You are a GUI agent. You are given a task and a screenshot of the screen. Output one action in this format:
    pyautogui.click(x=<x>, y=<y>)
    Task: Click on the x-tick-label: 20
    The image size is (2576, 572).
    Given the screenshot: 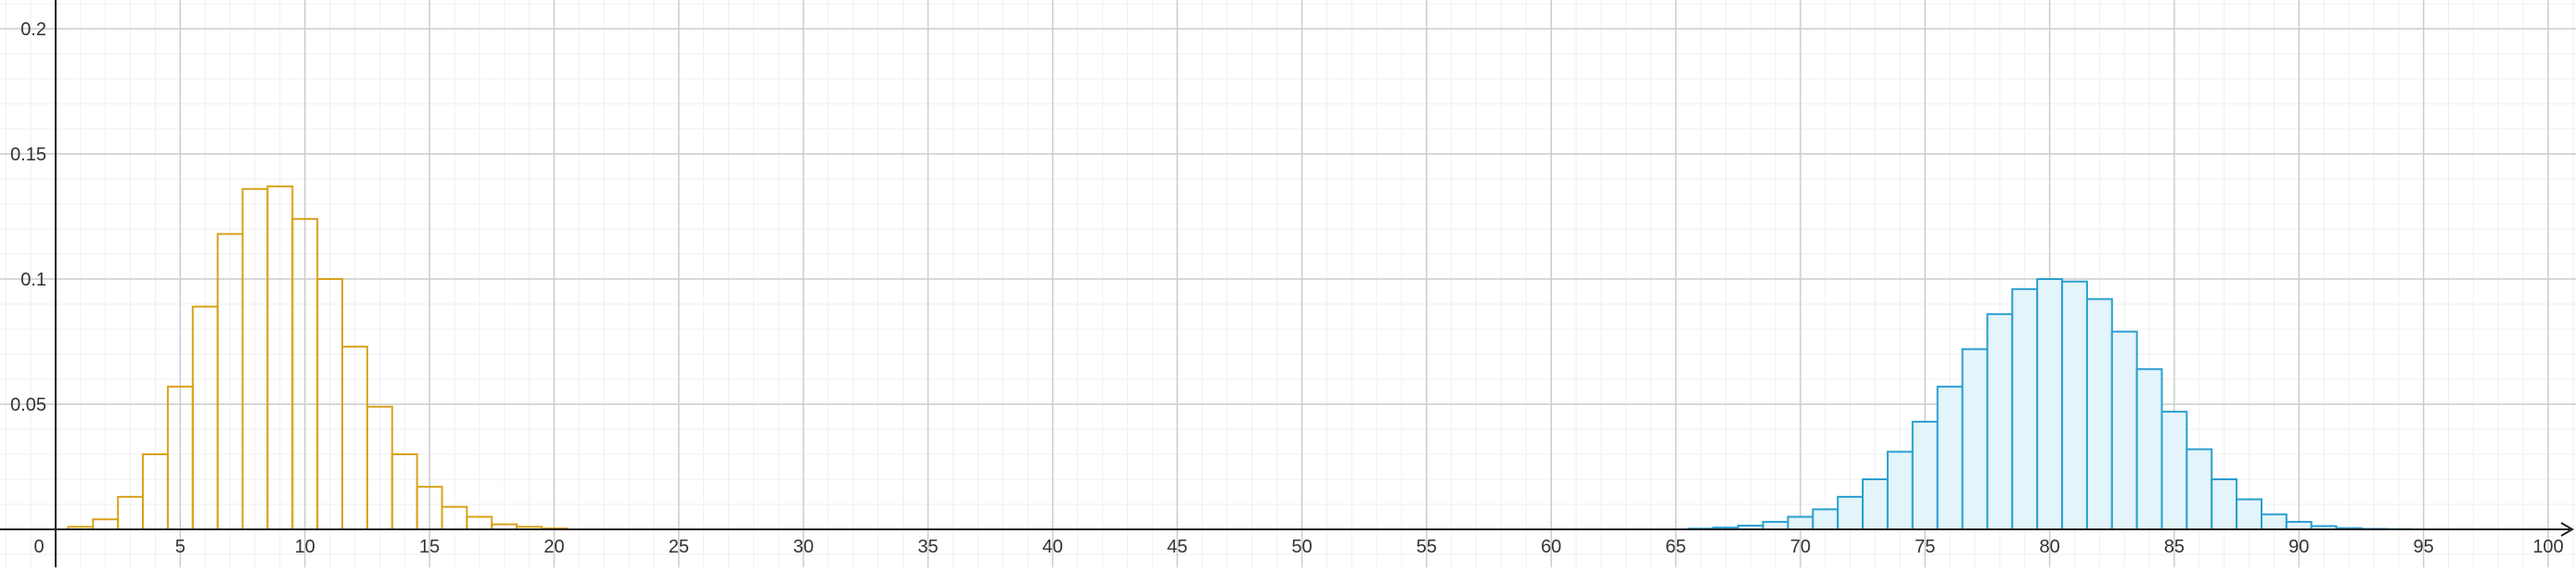 What is the action you would take?
    pyautogui.click(x=554, y=547)
    